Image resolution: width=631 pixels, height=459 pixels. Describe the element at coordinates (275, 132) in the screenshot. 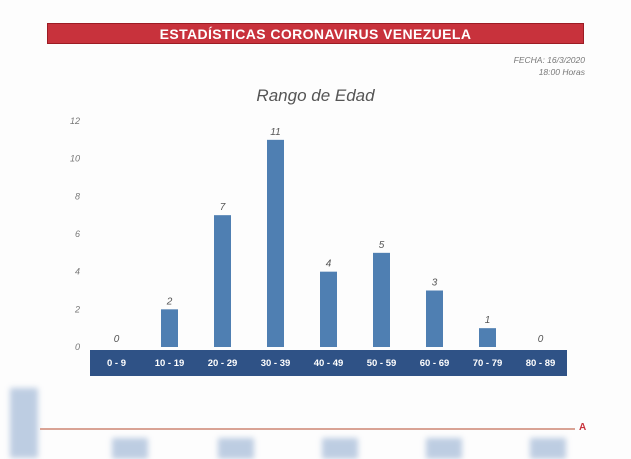

I see `bar-value-label: 11` at that location.